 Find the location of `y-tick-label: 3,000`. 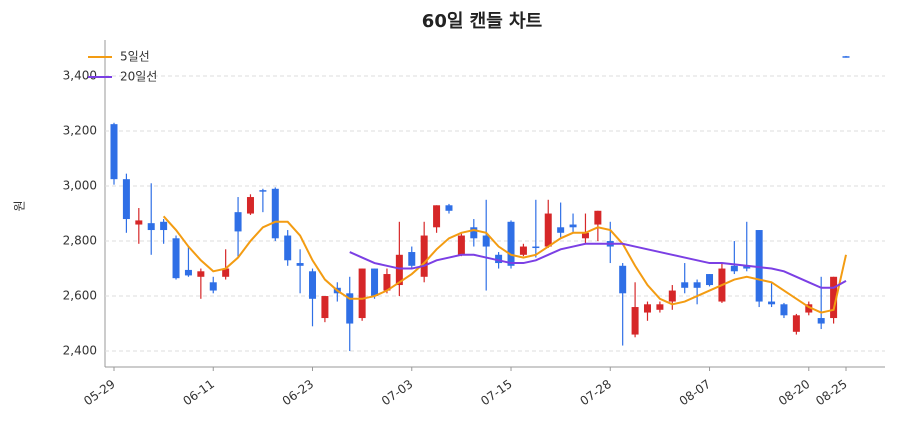

y-tick-label: 3,000 is located at coordinates (80, 186).